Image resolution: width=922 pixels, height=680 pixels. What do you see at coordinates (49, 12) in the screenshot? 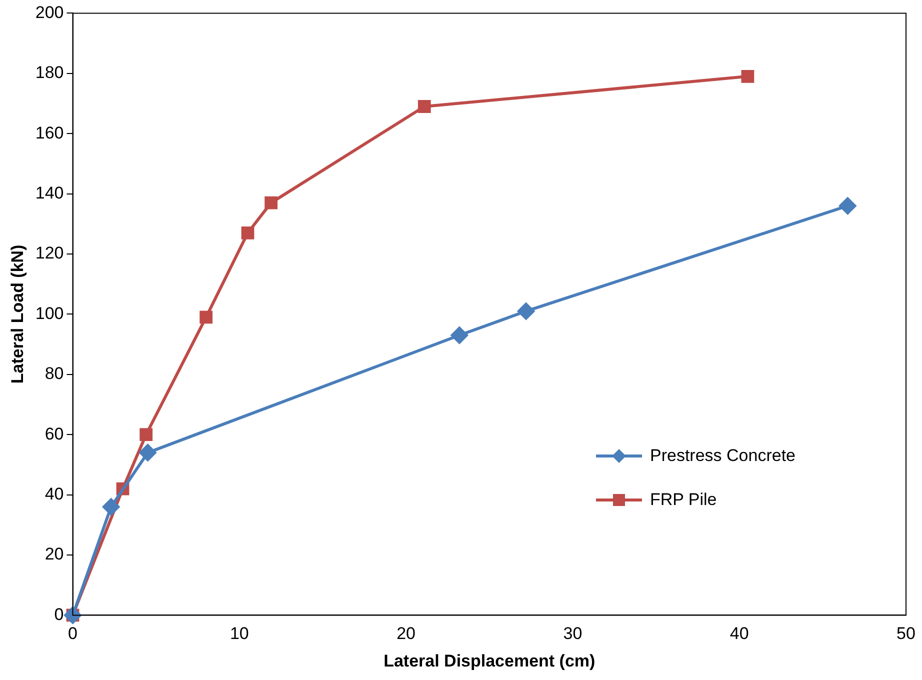
I see `y-tick-label: 200` at bounding box center [49, 12].